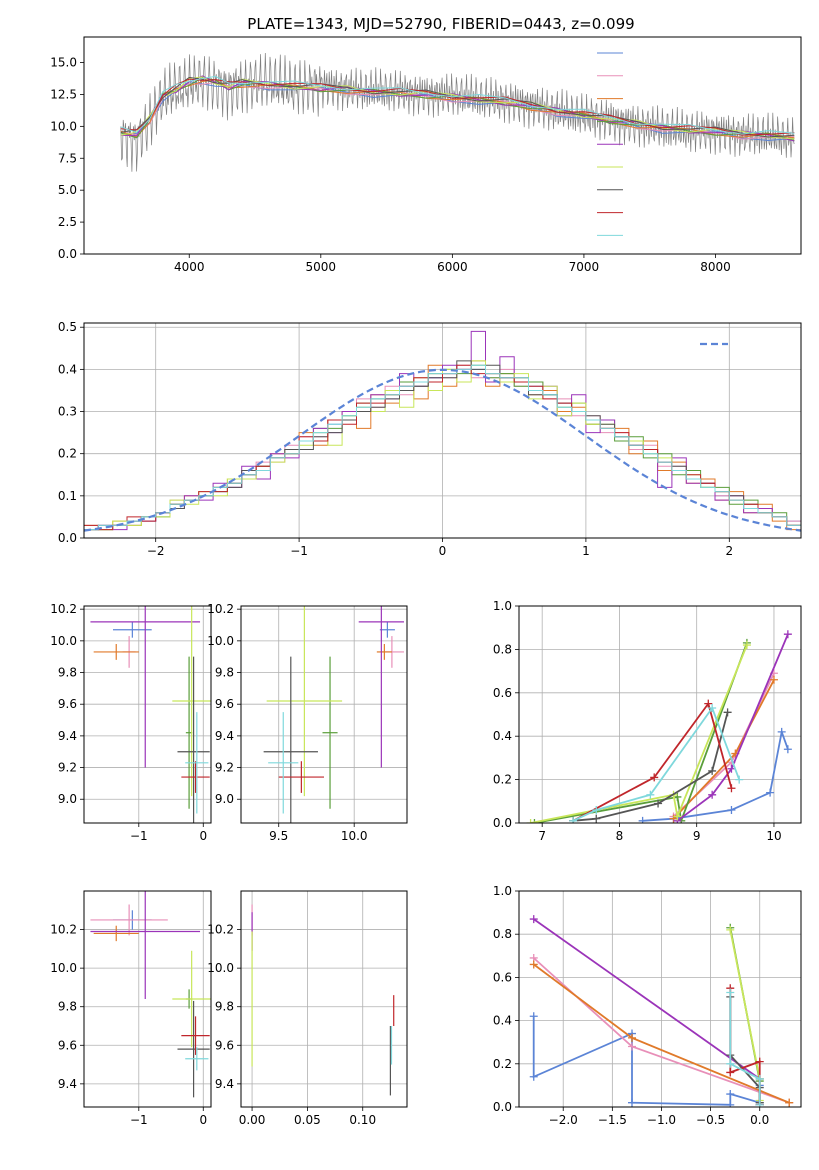  I want to click on x-tick-label: 0.10, so click(362, 1120).